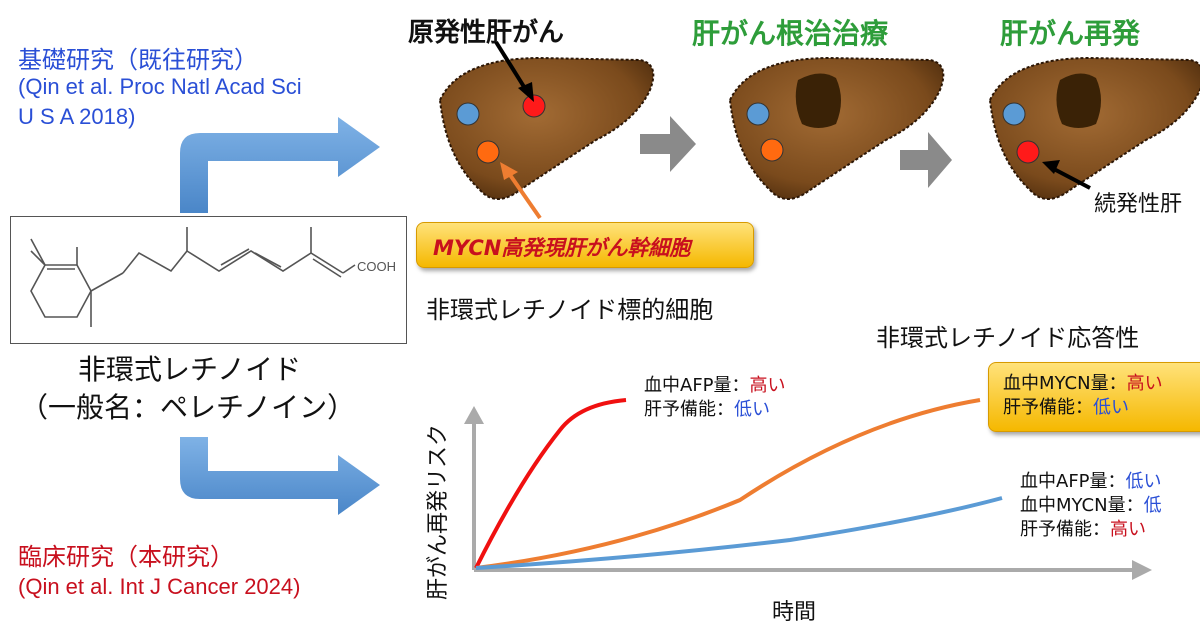 Image resolution: width=1200 pixels, height=629 pixels. Describe the element at coordinates (767, 385) in the screenshot. I see `red-afp-value: 高い` at that location.